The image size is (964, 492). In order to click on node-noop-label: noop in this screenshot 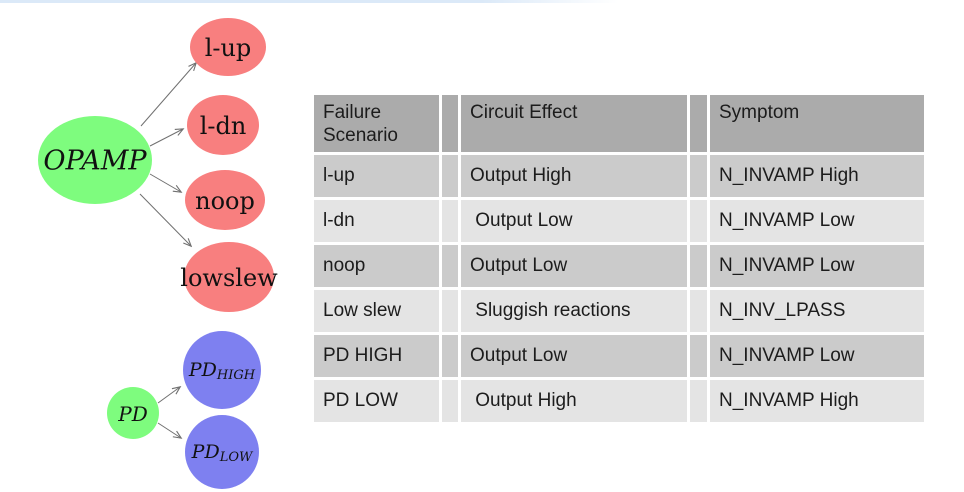, I will do `click(225, 201)`.